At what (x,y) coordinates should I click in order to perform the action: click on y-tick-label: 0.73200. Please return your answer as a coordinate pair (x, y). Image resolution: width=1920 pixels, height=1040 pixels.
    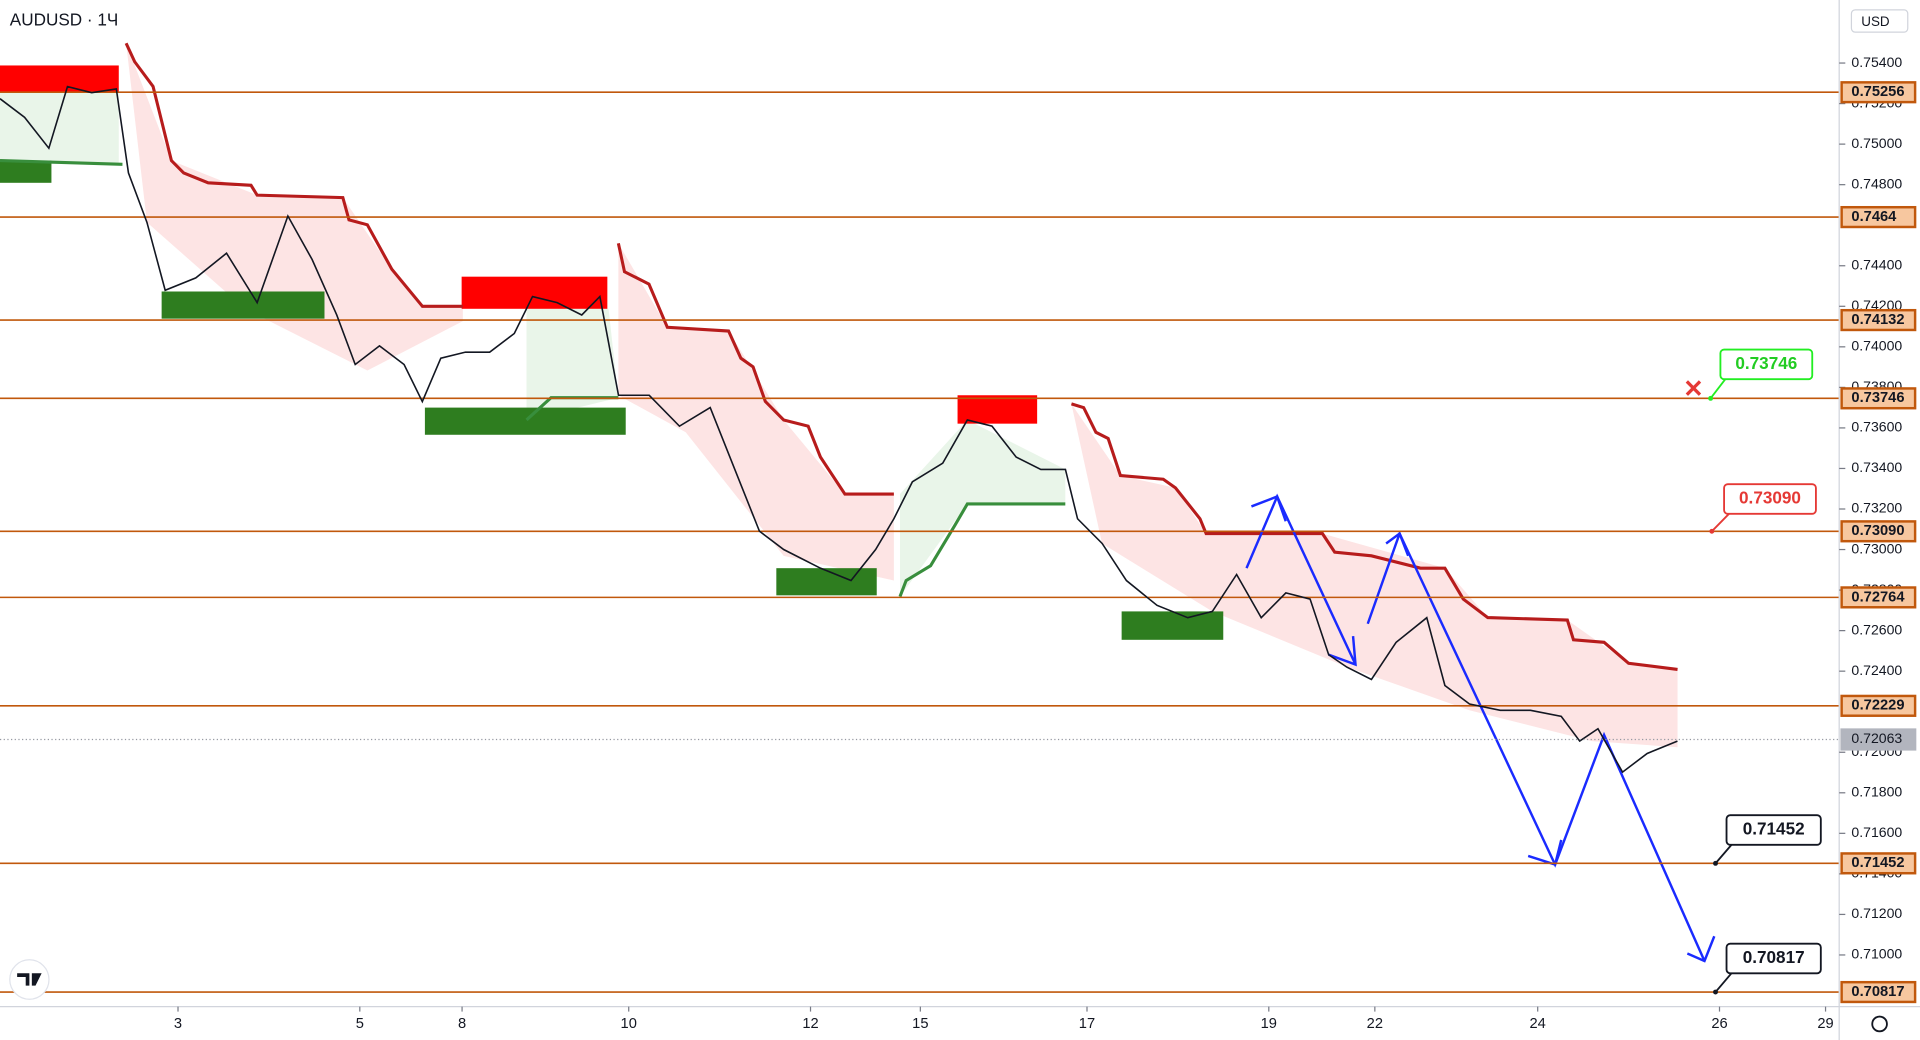
    Looking at the image, I should click on (1876, 508).